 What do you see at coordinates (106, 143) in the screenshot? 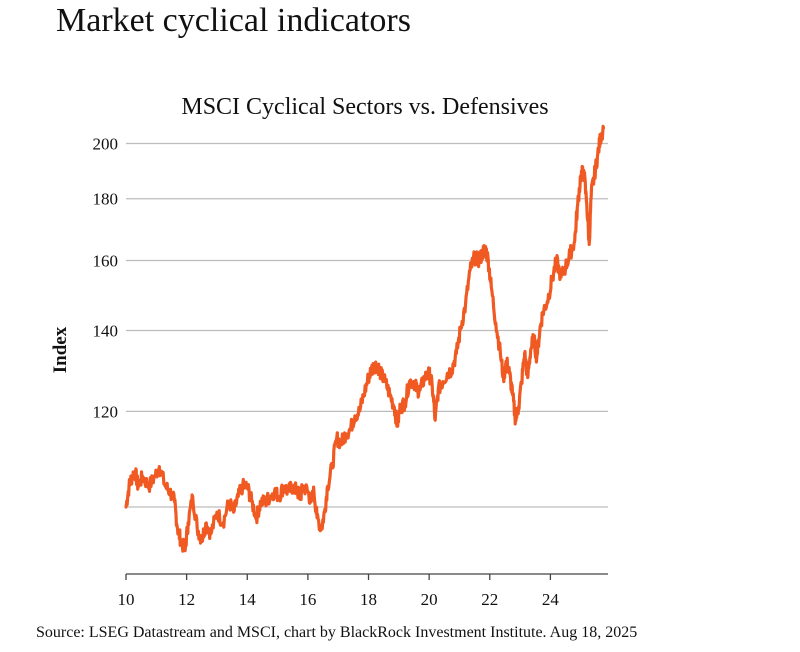
I see `y-tick-label: 200` at bounding box center [106, 143].